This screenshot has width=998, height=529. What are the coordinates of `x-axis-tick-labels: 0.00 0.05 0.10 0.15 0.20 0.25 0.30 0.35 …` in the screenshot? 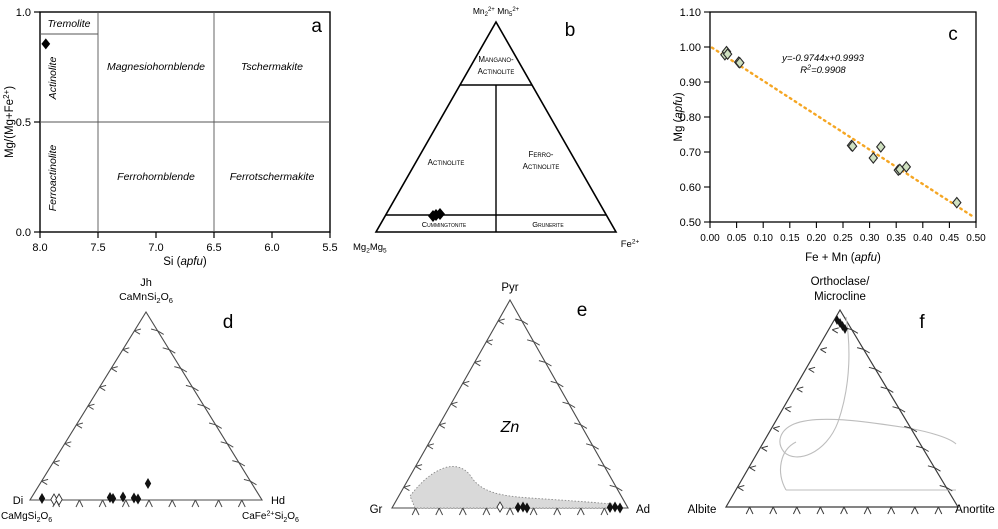 It's located at (843, 238).